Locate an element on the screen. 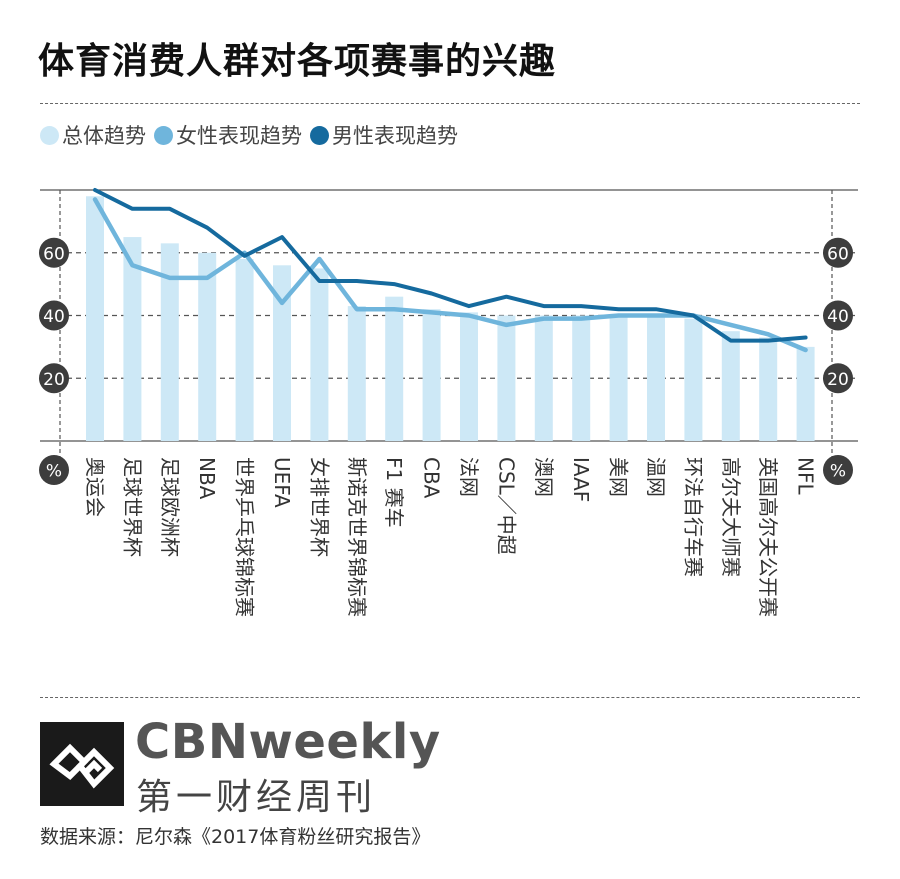 The width and height of the screenshot is (900, 879). ytick-badge-40-left is located at coordinates (54, 315).